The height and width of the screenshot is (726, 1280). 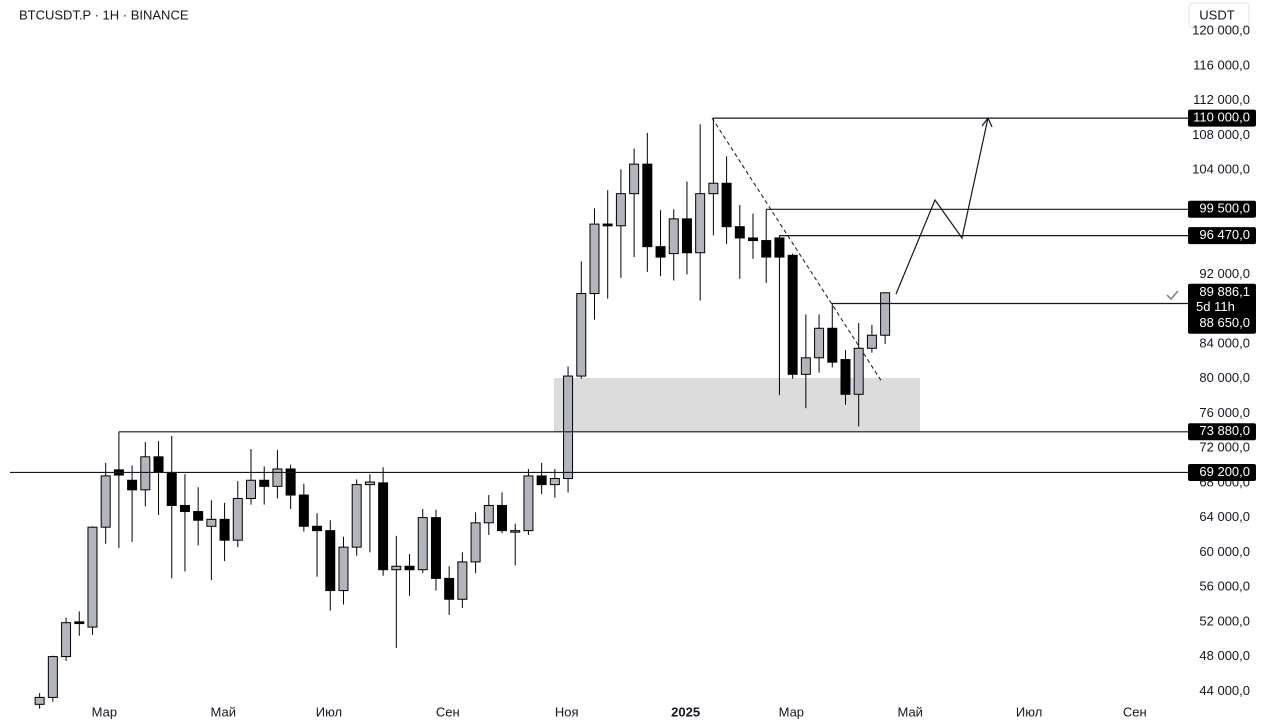 What do you see at coordinates (737, 405) in the screenshot?
I see `demand-zone` at bounding box center [737, 405].